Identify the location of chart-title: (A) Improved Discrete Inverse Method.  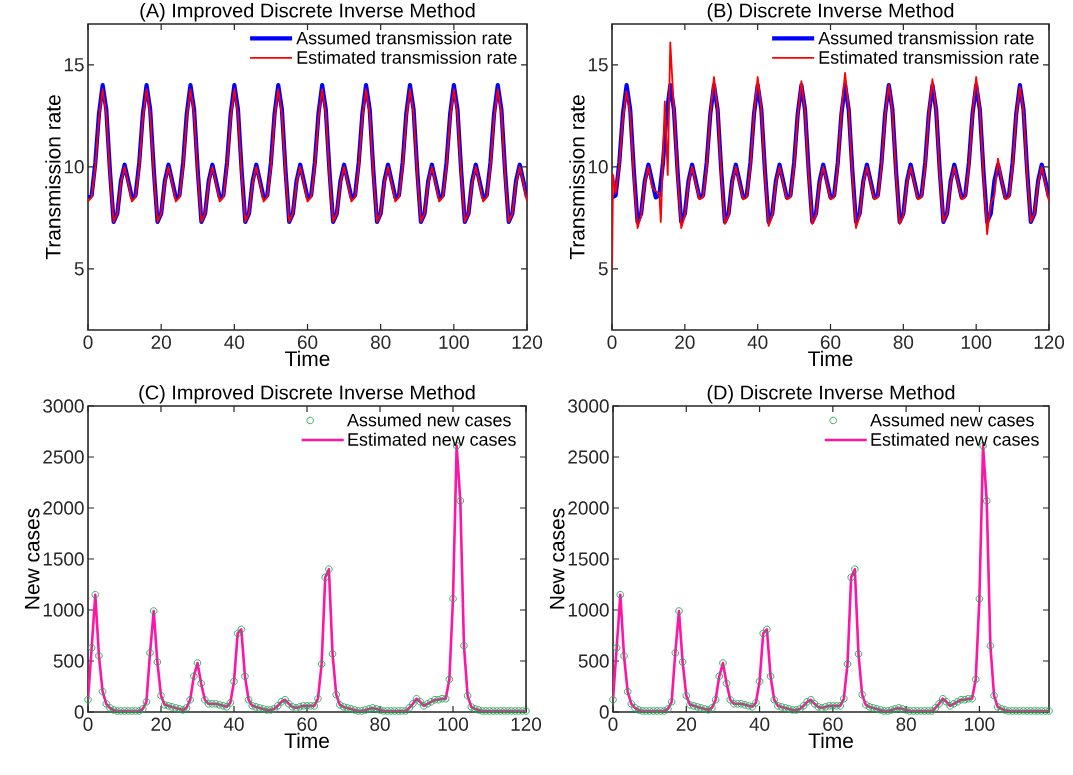
(307, 12).